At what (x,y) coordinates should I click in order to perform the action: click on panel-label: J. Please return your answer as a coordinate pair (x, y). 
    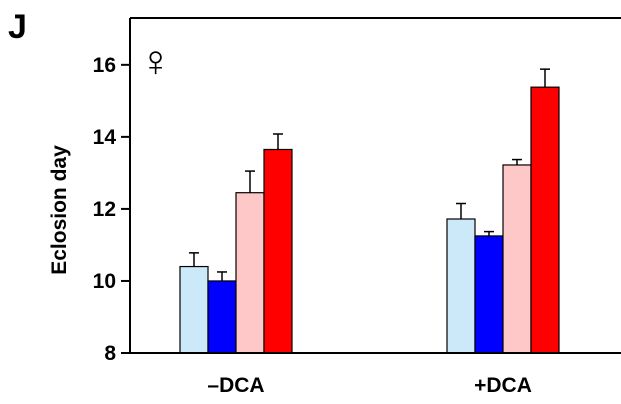
    Looking at the image, I should click on (17, 27).